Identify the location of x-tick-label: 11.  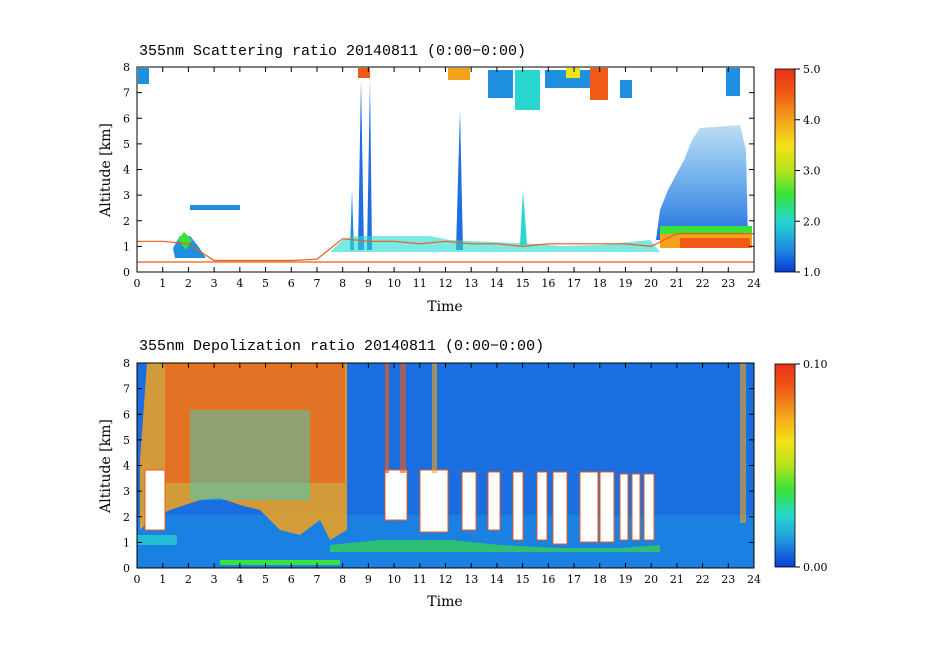
(420, 283).